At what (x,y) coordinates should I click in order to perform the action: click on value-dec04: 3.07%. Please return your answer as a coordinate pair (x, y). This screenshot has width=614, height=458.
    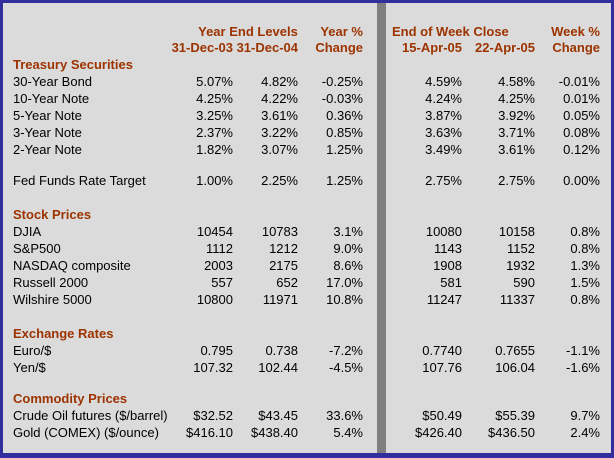
    Looking at the image, I should click on (279, 149).